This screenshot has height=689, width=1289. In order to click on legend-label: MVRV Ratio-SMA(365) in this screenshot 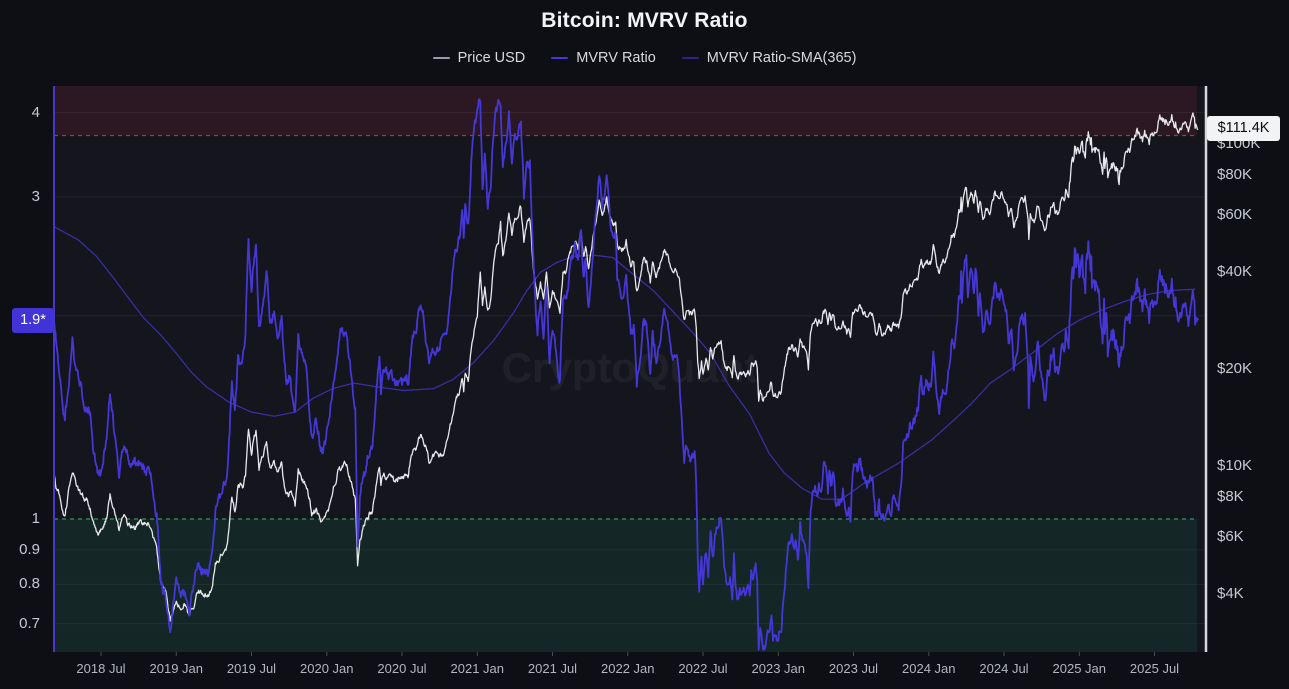, I will do `click(781, 58)`.